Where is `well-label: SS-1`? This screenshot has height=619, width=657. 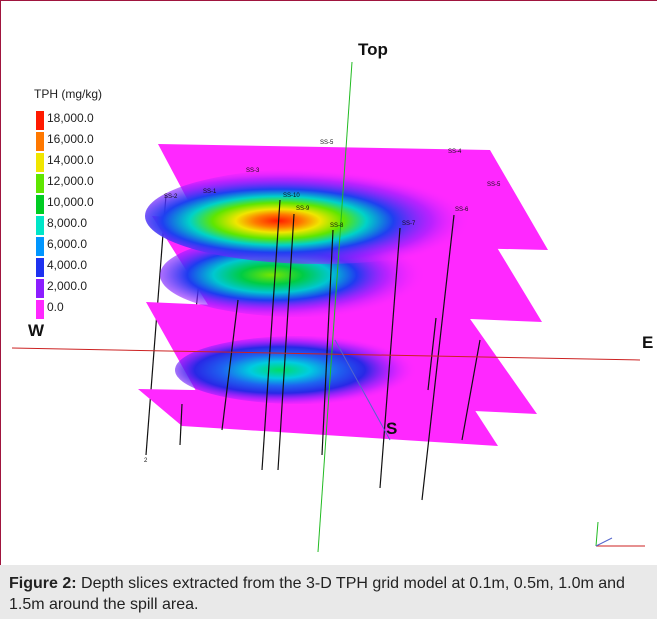
well-label: SS-1 is located at coordinates (210, 192).